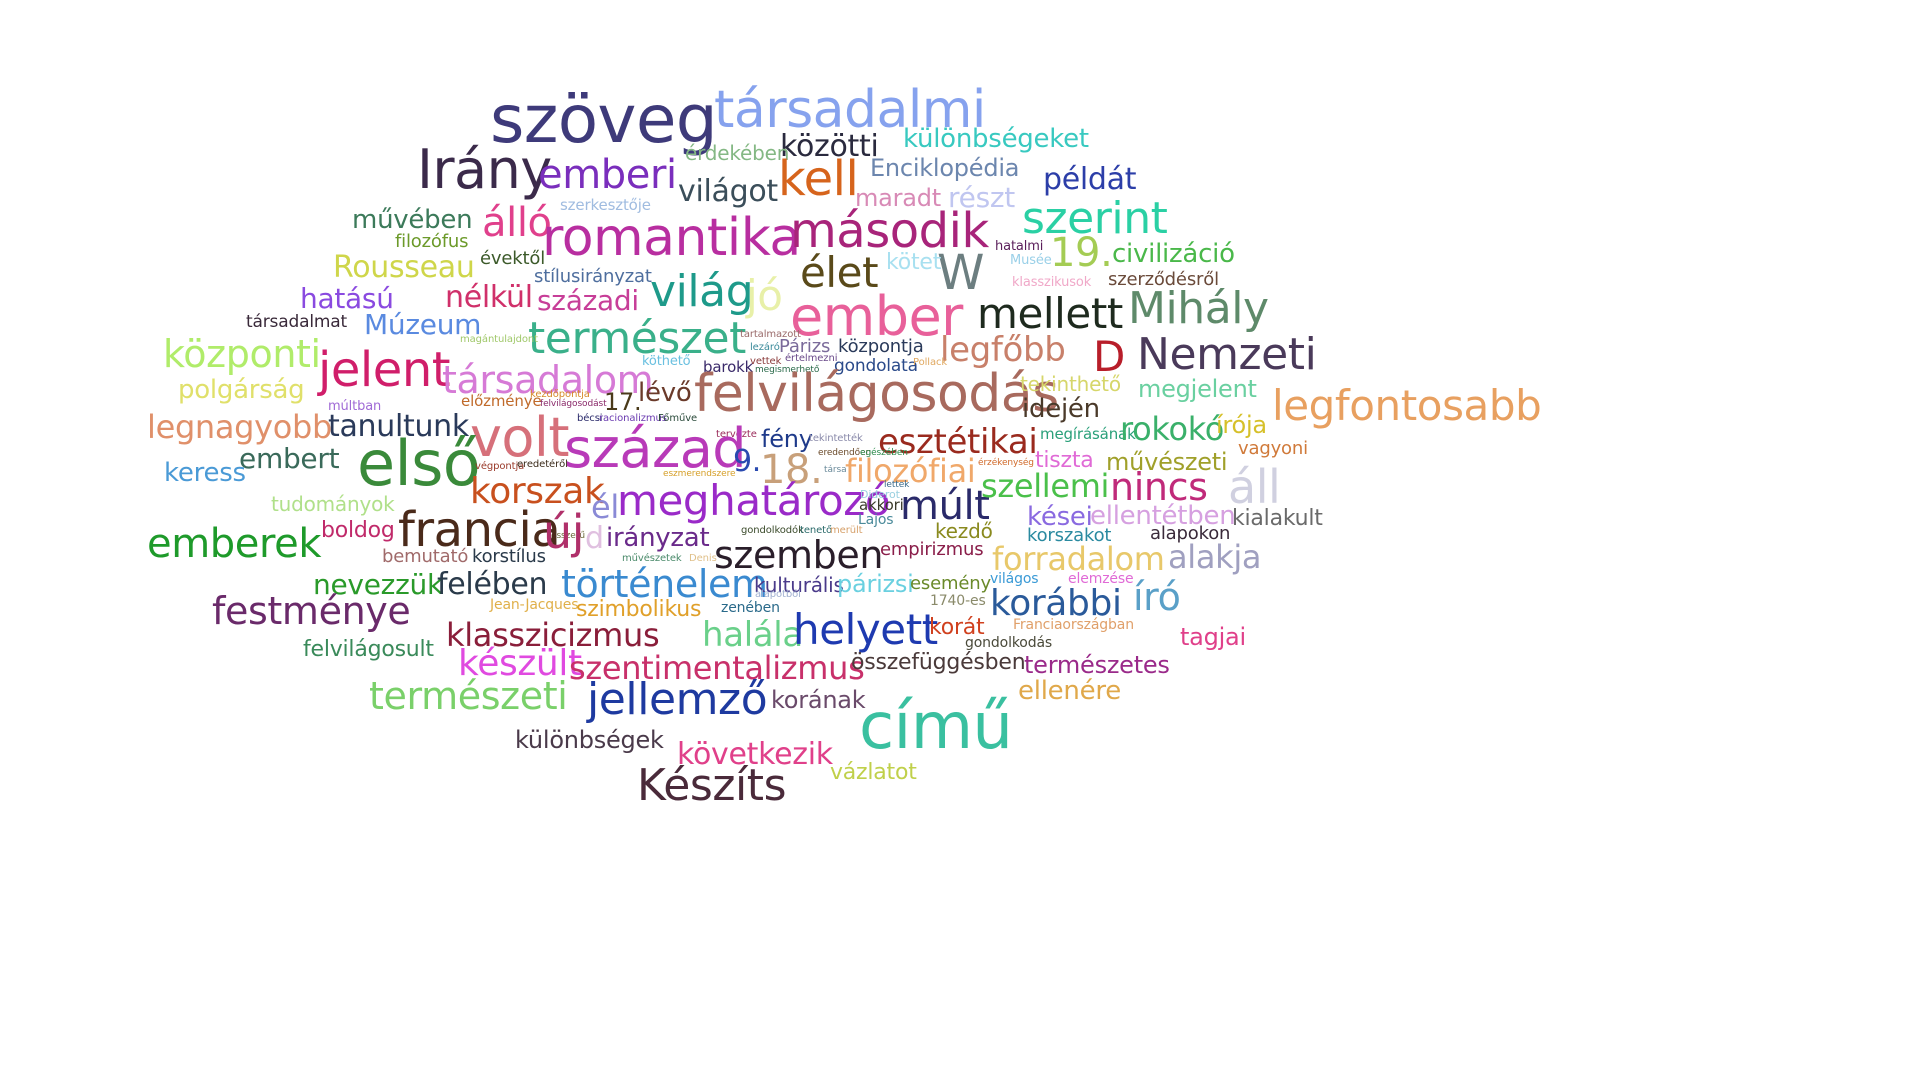 Image resolution: width=1920 pixels, height=1080 pixels. I want to click on word-írója: írója, so click(1241, 425).